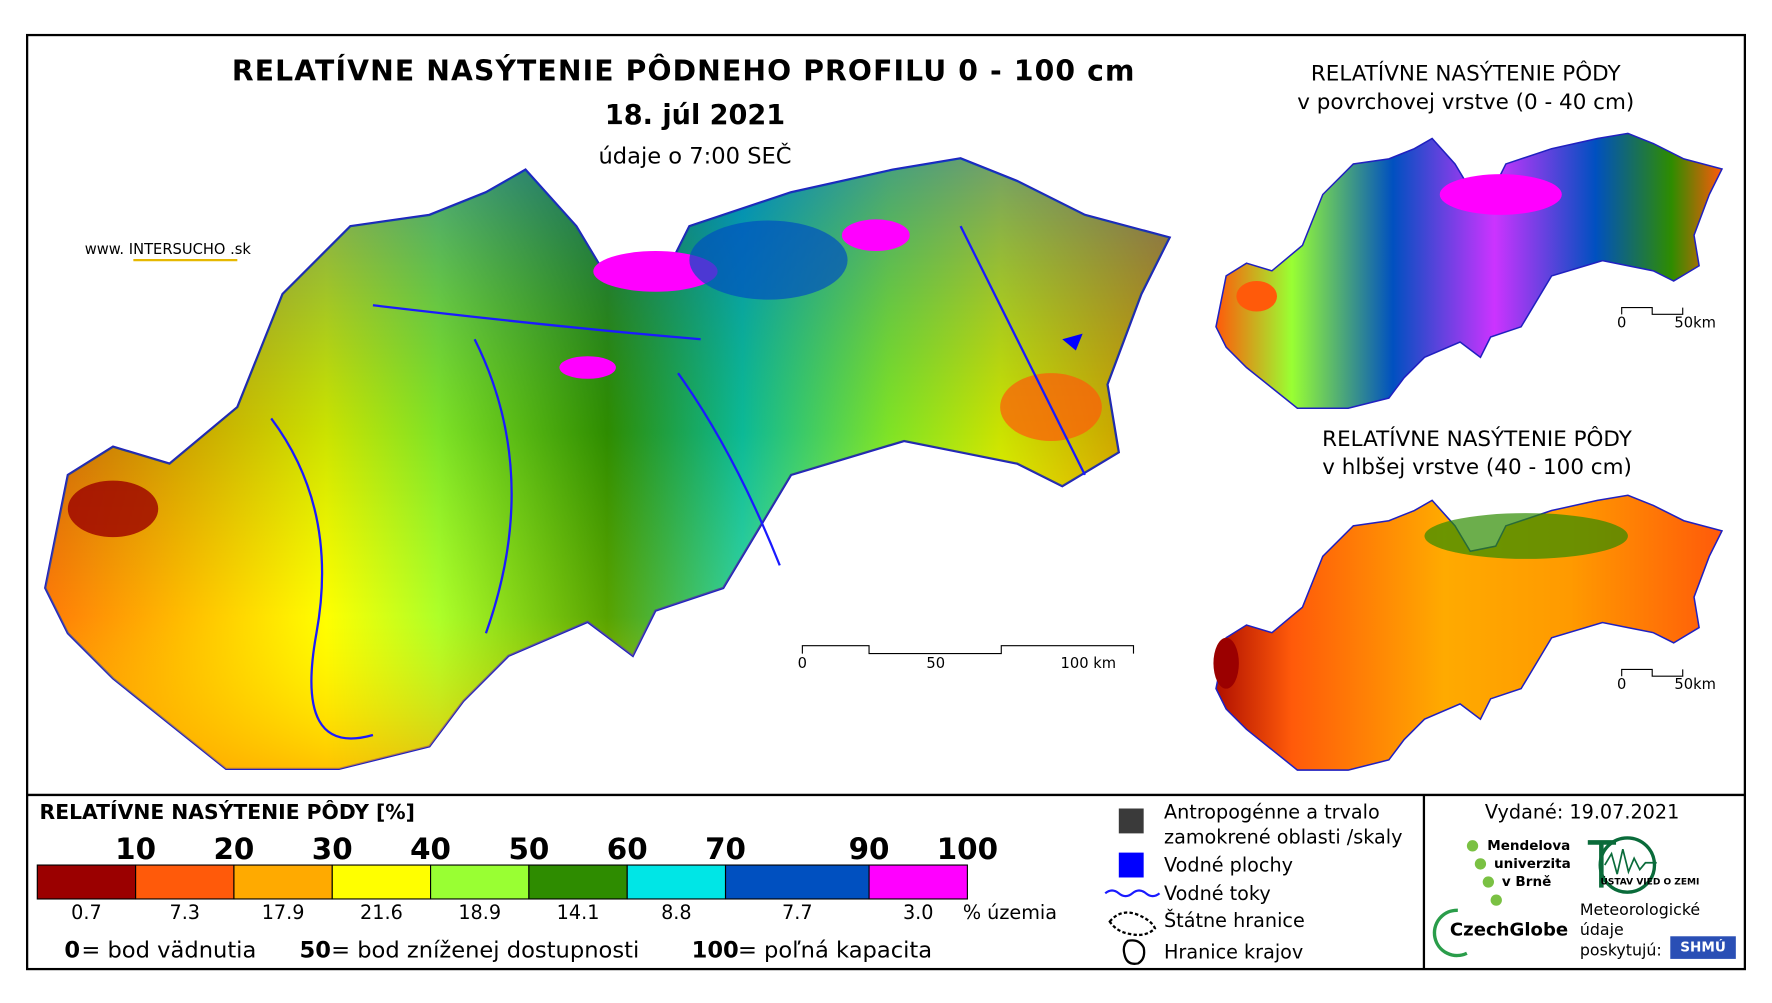 The height and width of the screenshot is (1003, 1772). What do you see at coordinates (1621, 949) in the screenshot?
I see `providers: poskytujú:` at bounding box center [1621, 949].